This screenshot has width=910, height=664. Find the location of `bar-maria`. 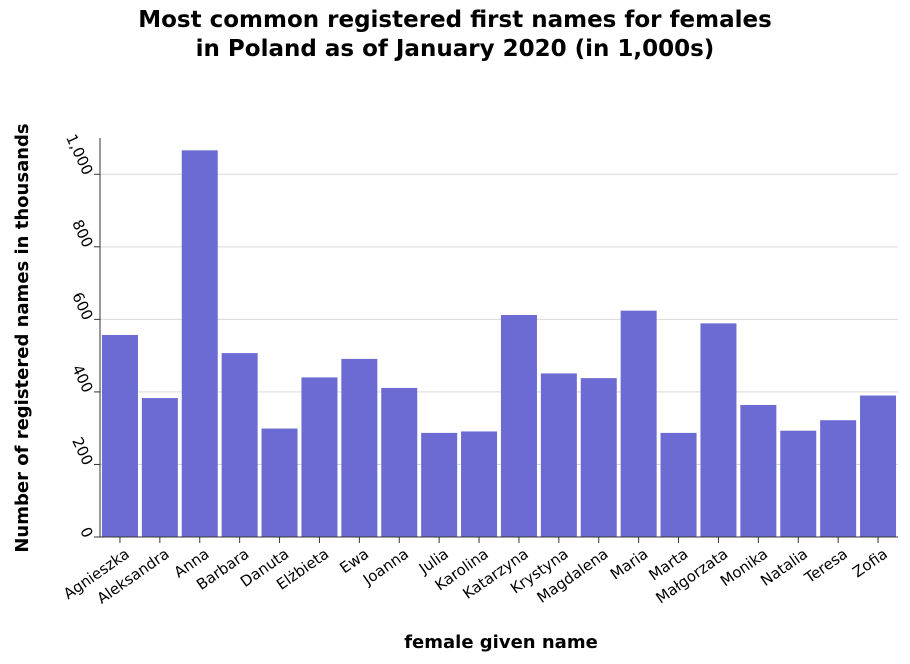

bar-maria is located at coordinates (638, 423).